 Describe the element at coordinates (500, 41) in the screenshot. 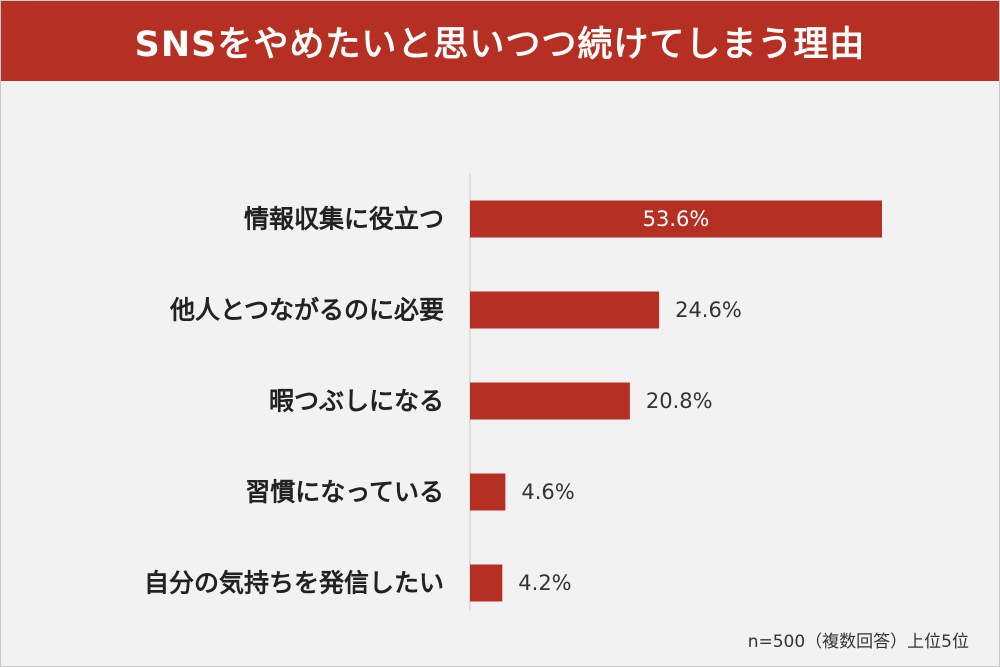

I see `chart-title: SNSをやめたいと思いつつ続けてしまう理由` at that location.